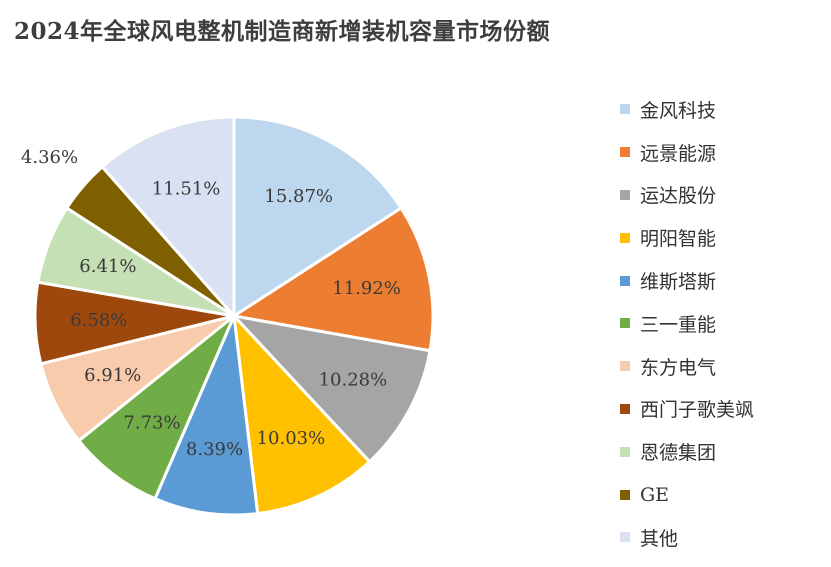 The height and width of the screenshot is (567, 831). Describe the element at coordinates (722, 280) in the screenshot. I see `legend-item: 维斯塔斯` at that location.